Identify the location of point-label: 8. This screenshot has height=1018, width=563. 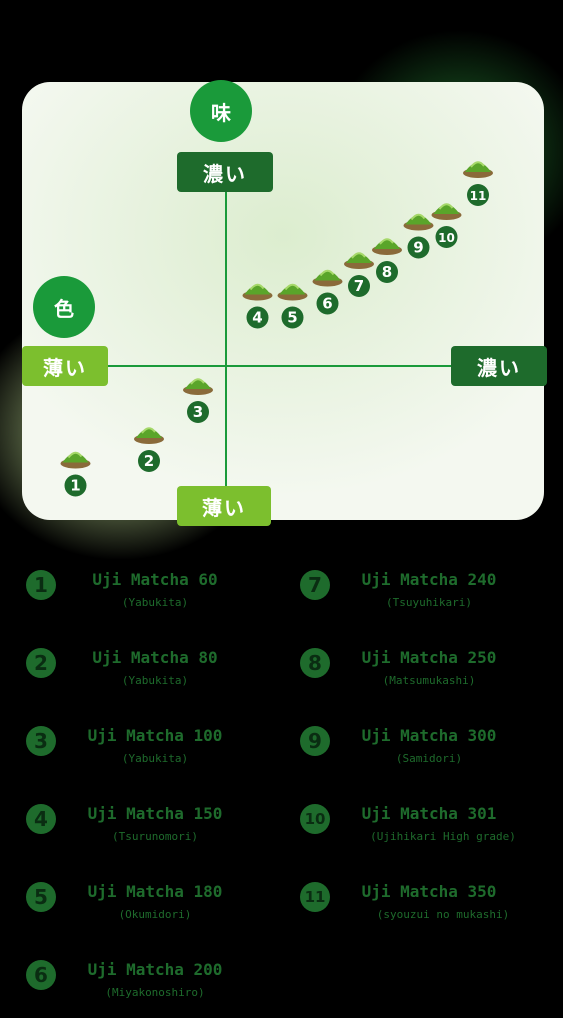
(387, 272).